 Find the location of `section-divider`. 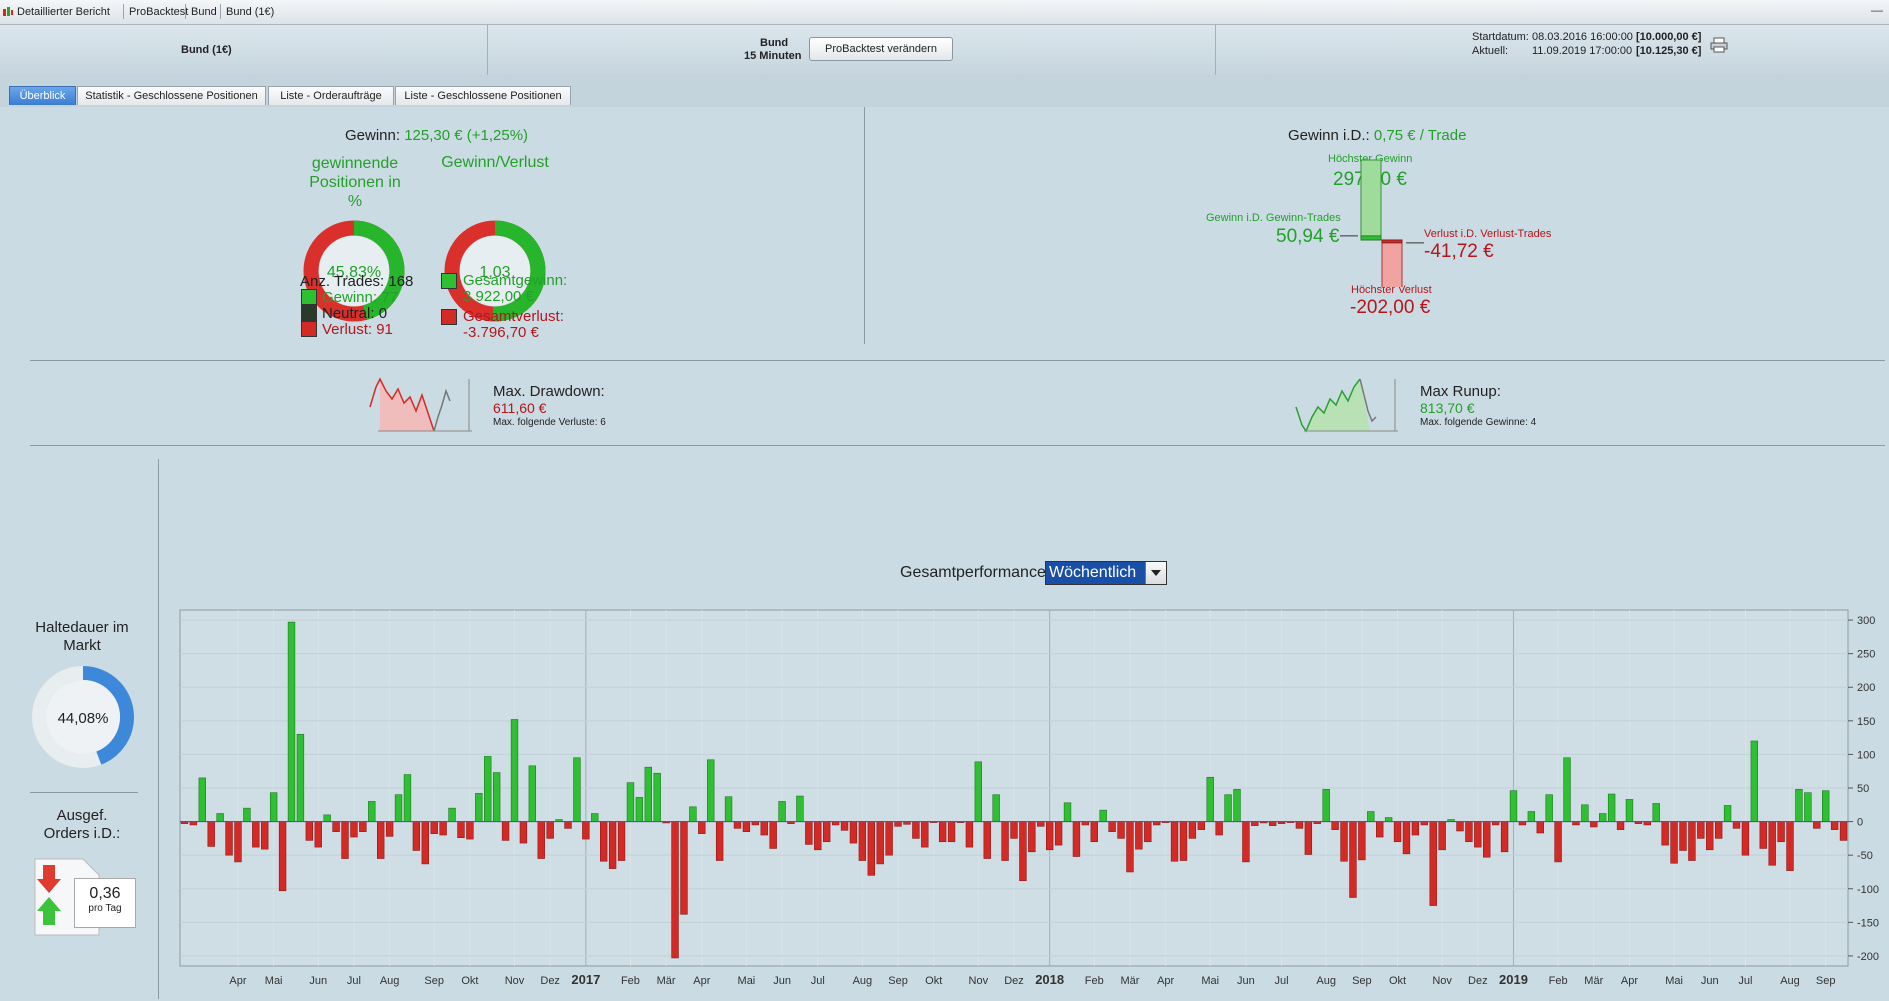

section-divider is located at coordinates (864, 225).